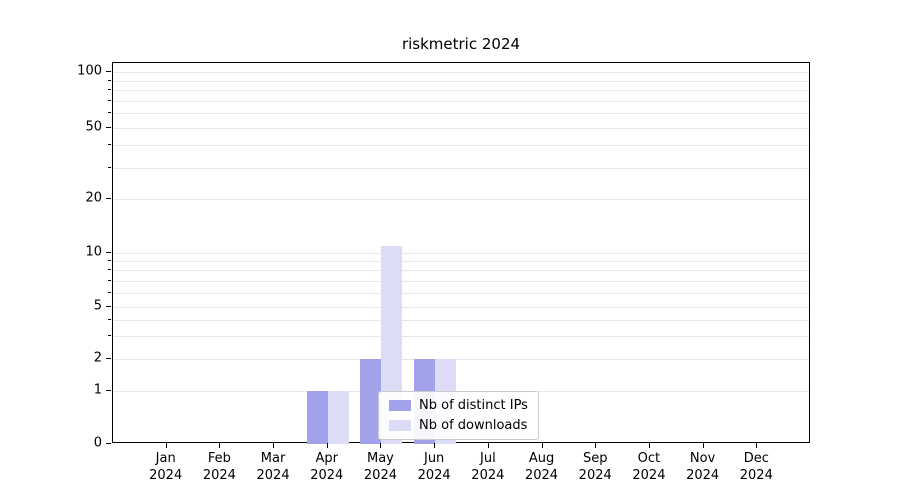 The image size is (900, 500). What do you see at coordinates (400, 425) in the screenshot?
I see `legend-swatch-downloads` at bounding box center [400, 425].